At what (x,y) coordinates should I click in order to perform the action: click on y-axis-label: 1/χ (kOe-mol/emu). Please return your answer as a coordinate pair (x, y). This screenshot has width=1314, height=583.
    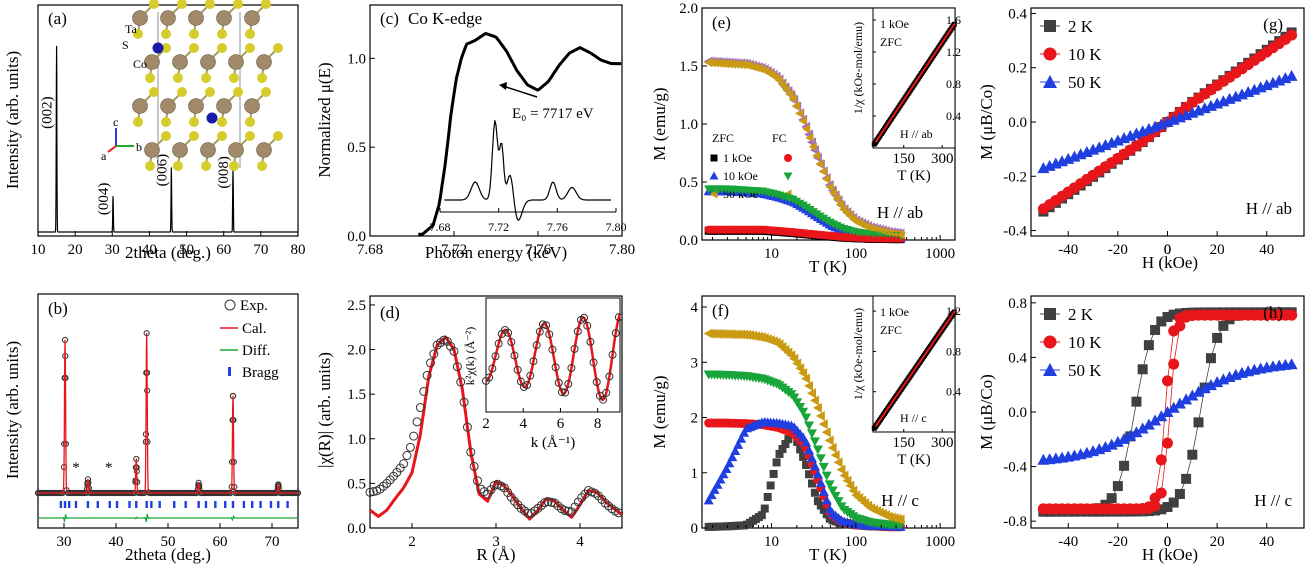
    Looking at the image, I should click on (858, 354).